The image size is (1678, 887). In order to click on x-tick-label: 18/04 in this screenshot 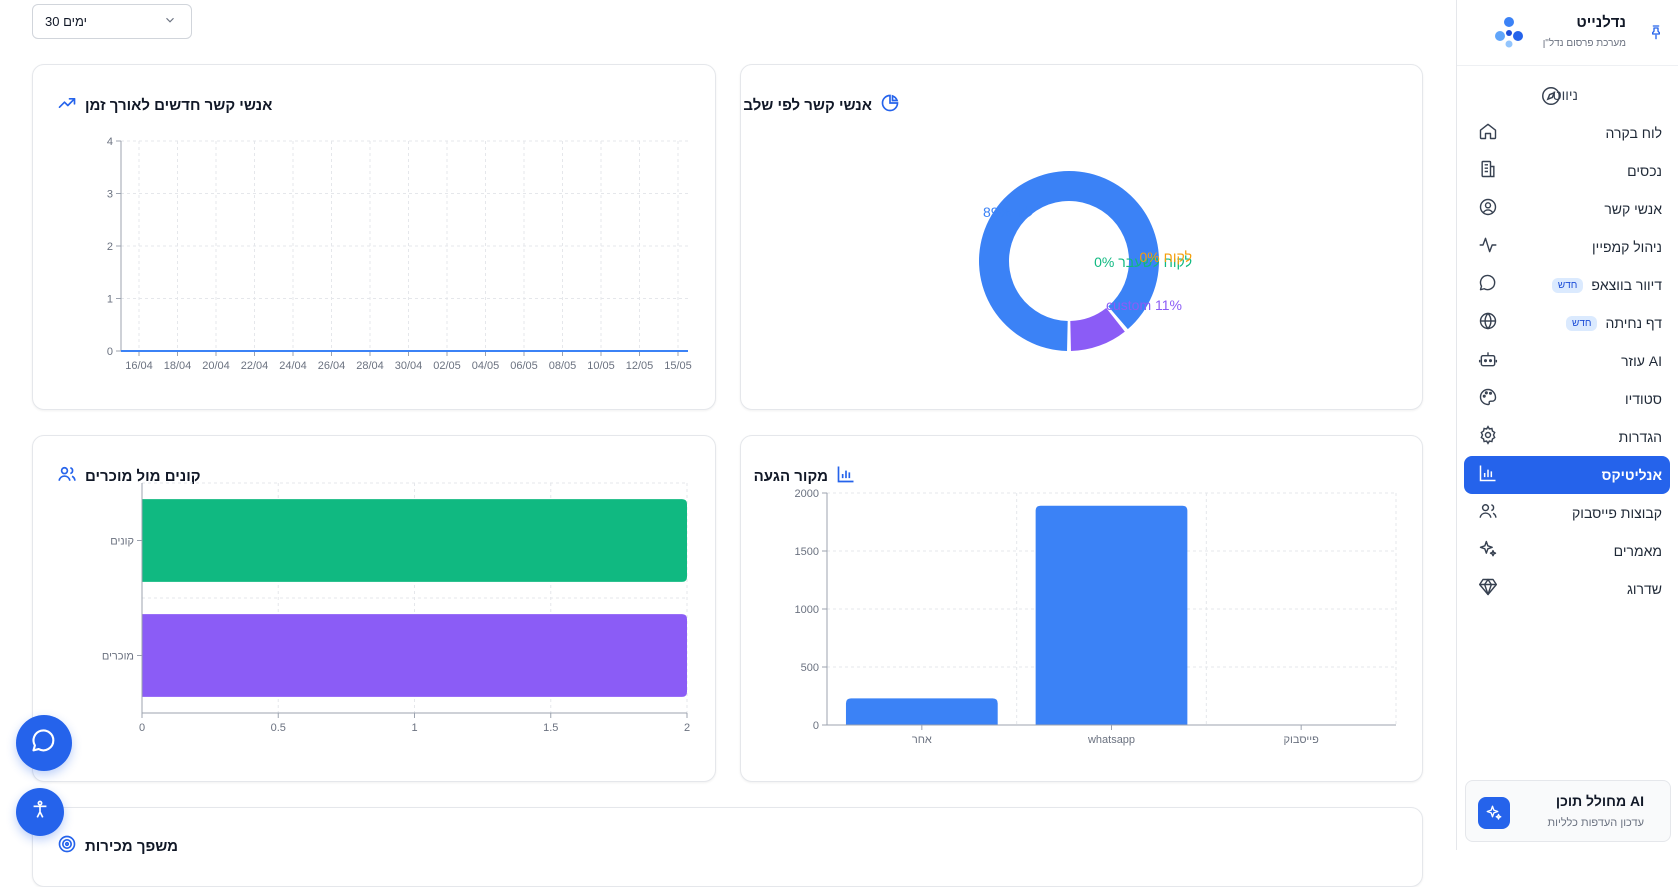, I will do `click(178, 366)`.